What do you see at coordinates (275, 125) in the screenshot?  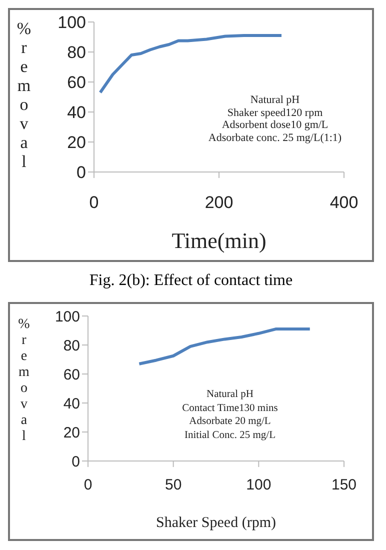 I see `annotation: Adsorbent dose10 gm/L` at bounding box center [275, 125].